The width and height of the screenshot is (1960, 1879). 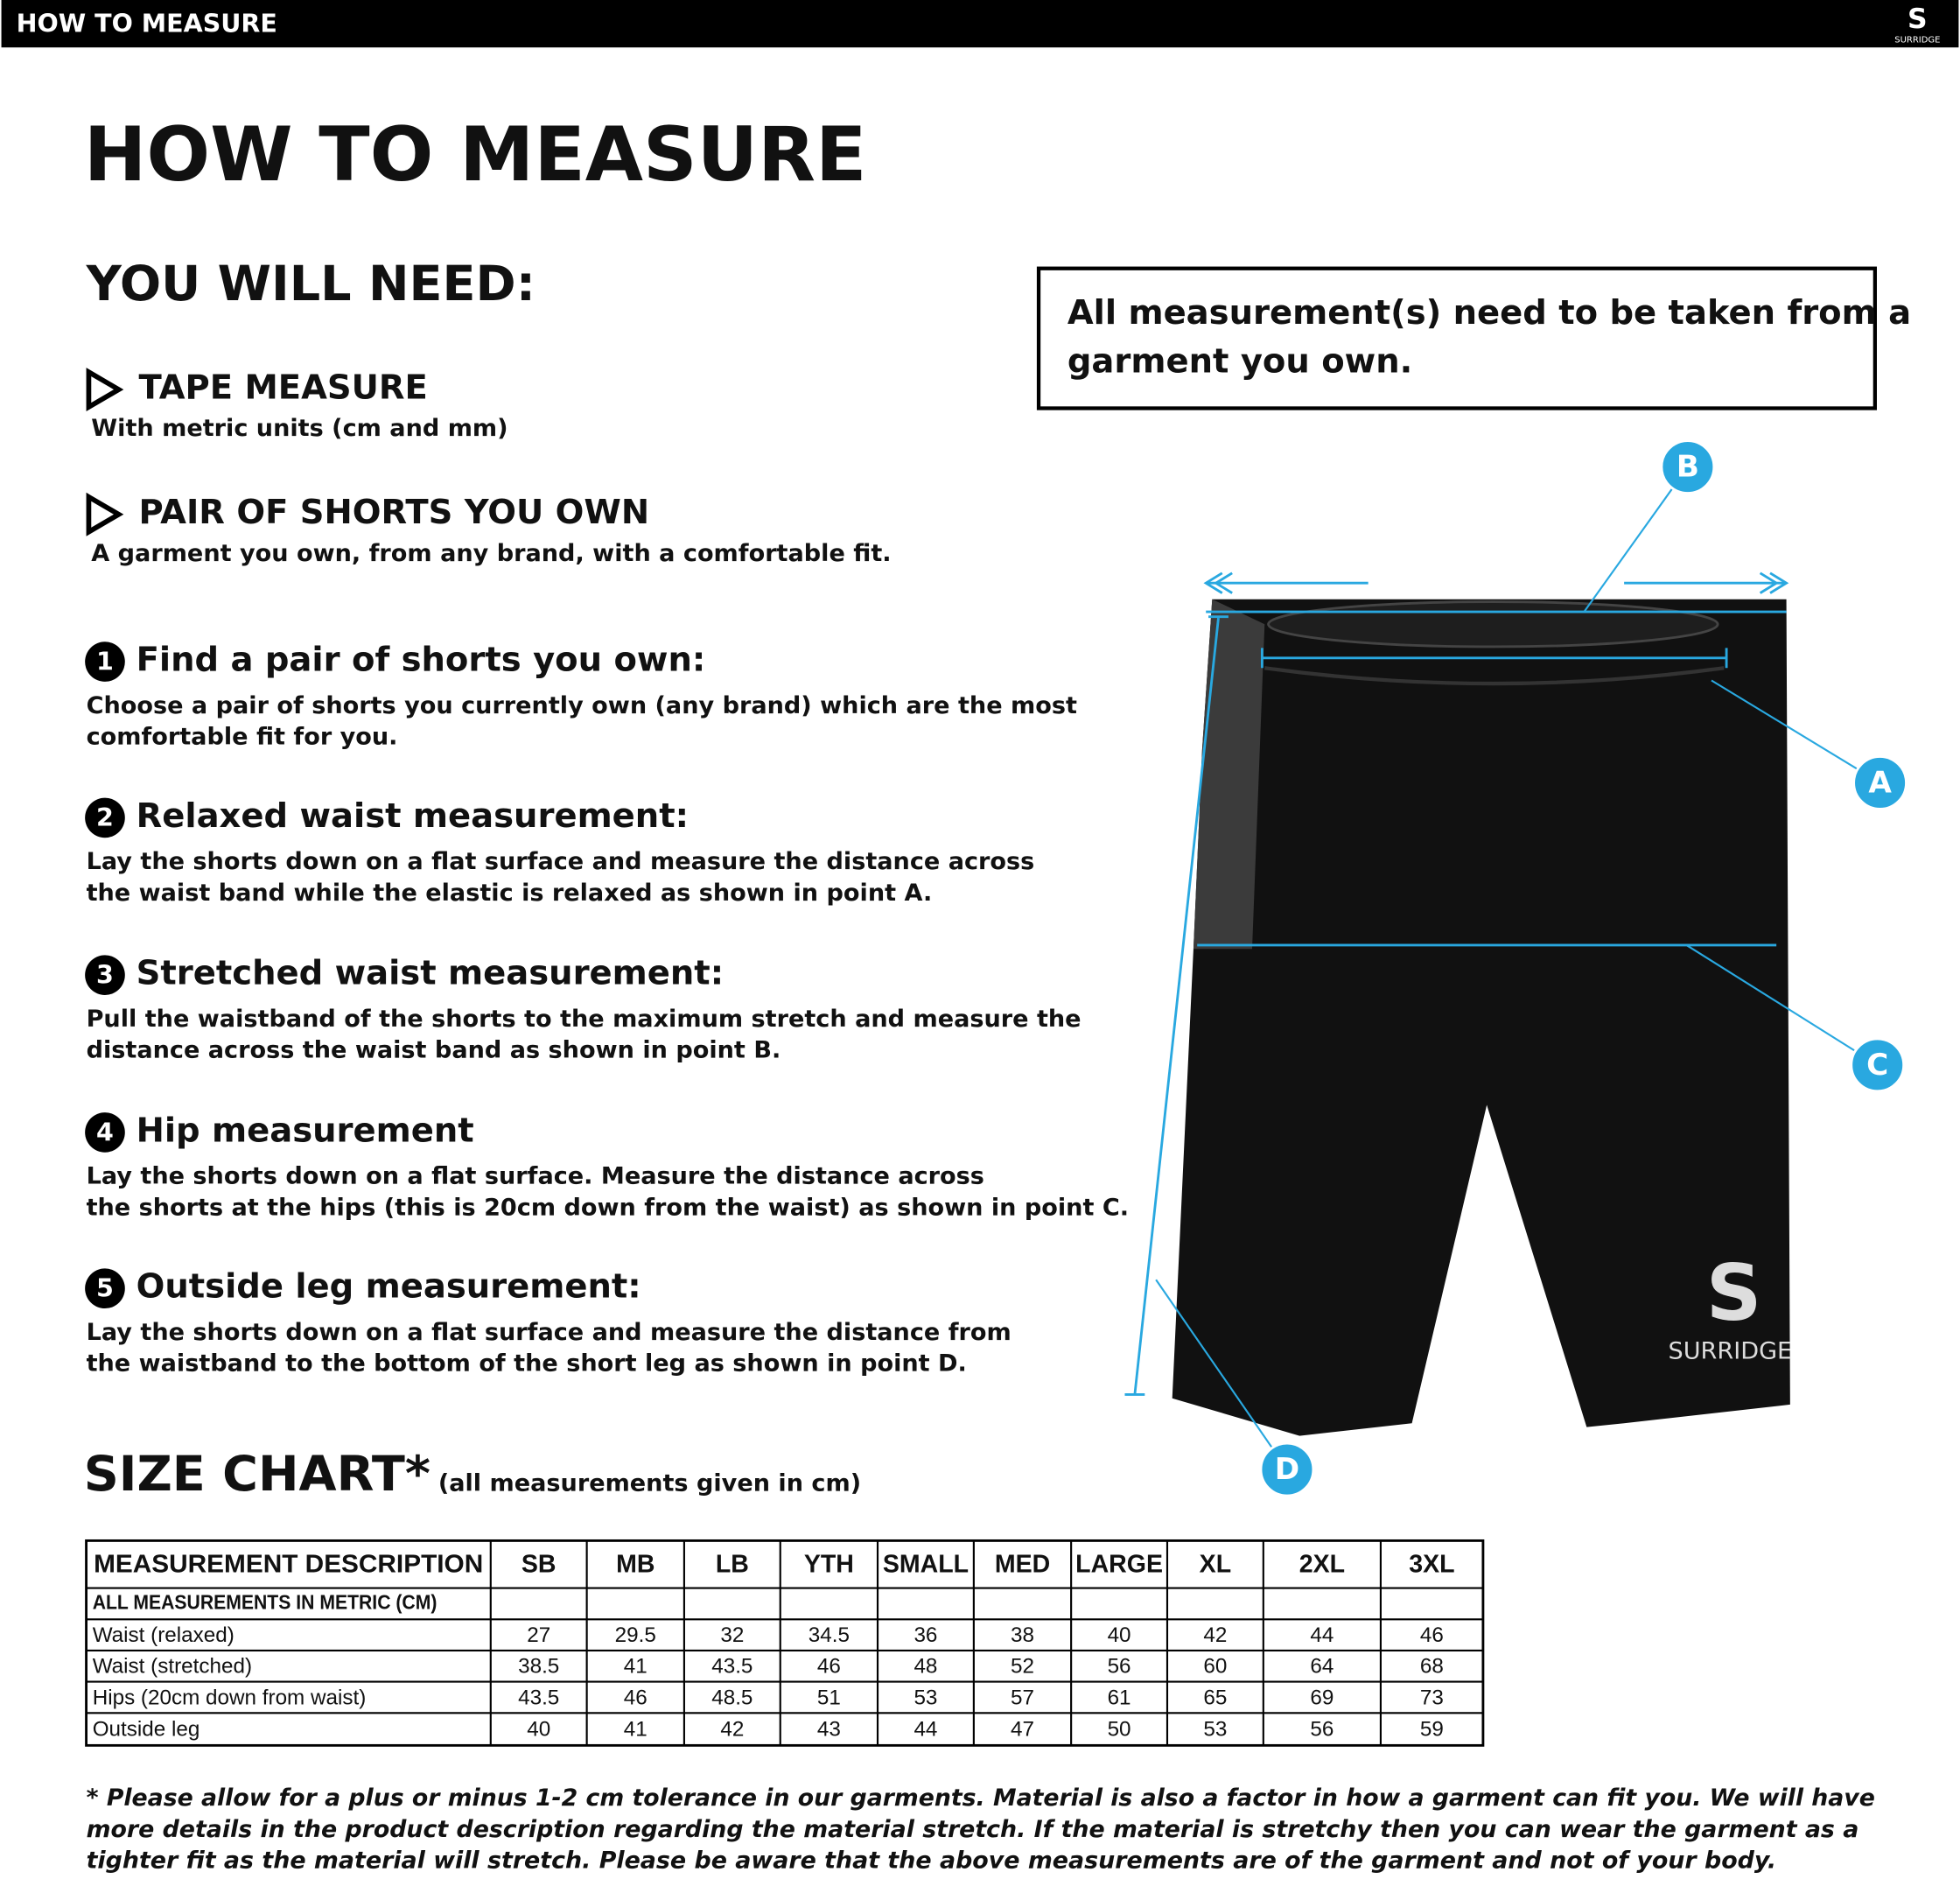 I want to click on table-header: 2XL, so click(x=1322, y=1564).